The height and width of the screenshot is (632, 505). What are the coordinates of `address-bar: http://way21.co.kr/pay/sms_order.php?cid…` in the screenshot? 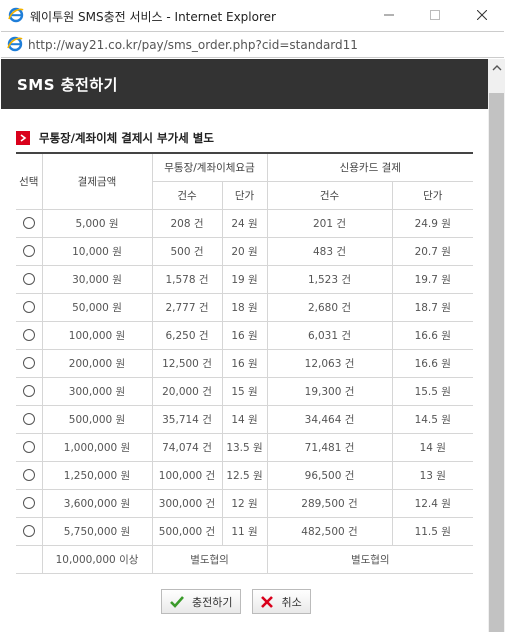 It's located at (252, 44).